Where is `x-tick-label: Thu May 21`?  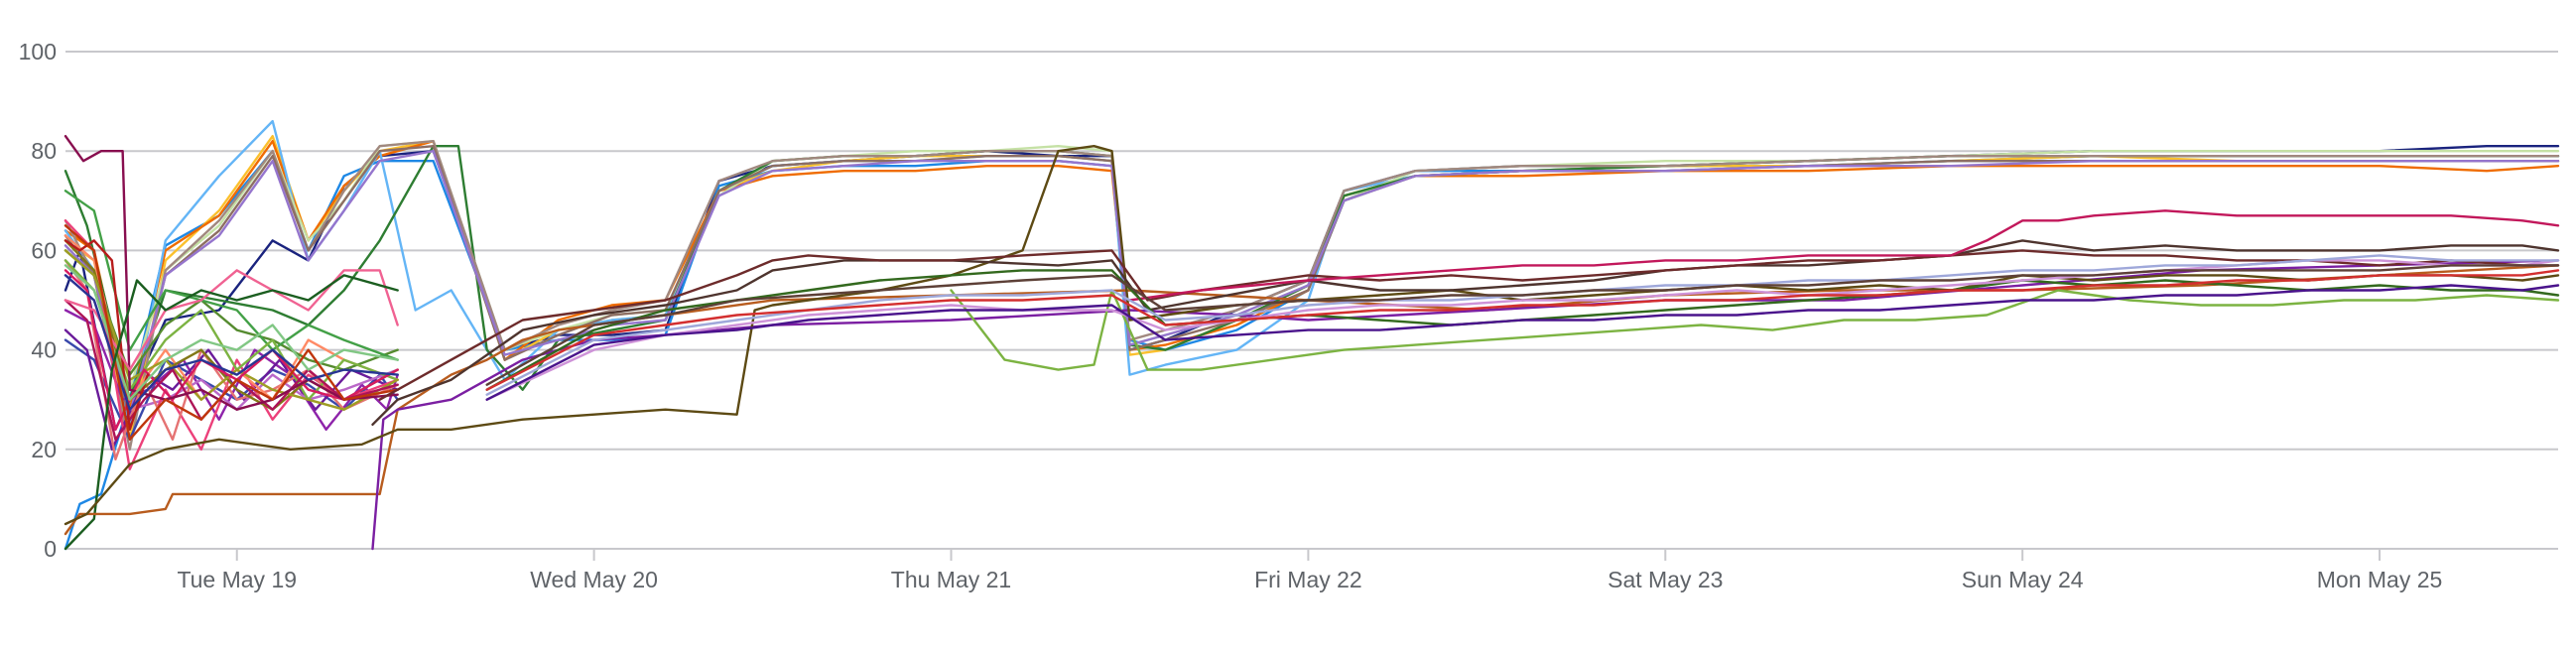 x-tick-label: Thu May 21 is located at coordinates (951, 579).